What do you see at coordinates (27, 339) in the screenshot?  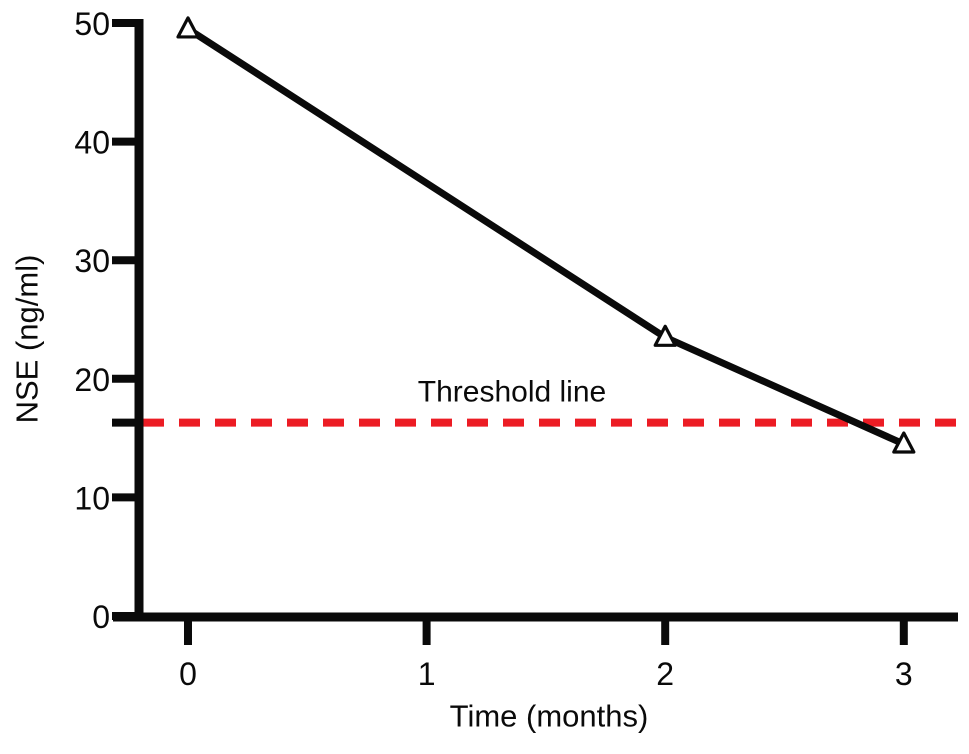 I see `y-axis-label: NSE (ng/ml)` at bounding box center [27, 339].